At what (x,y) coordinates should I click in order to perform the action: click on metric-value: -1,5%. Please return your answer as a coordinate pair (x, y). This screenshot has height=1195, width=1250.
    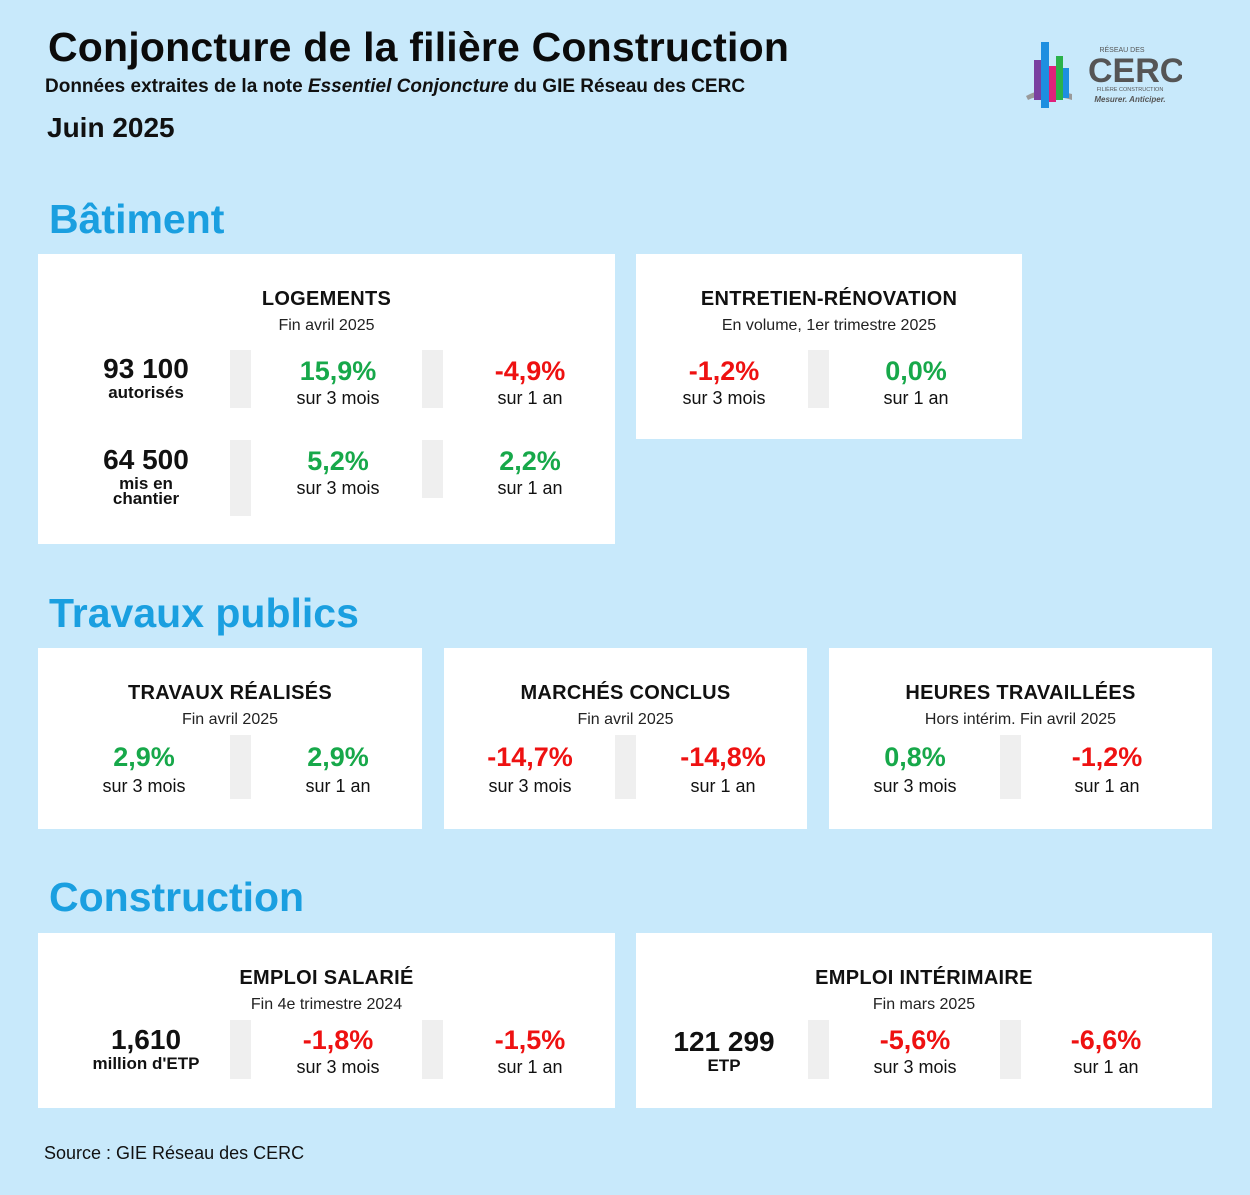
    Looking at the image, I should click on (530, 1040).